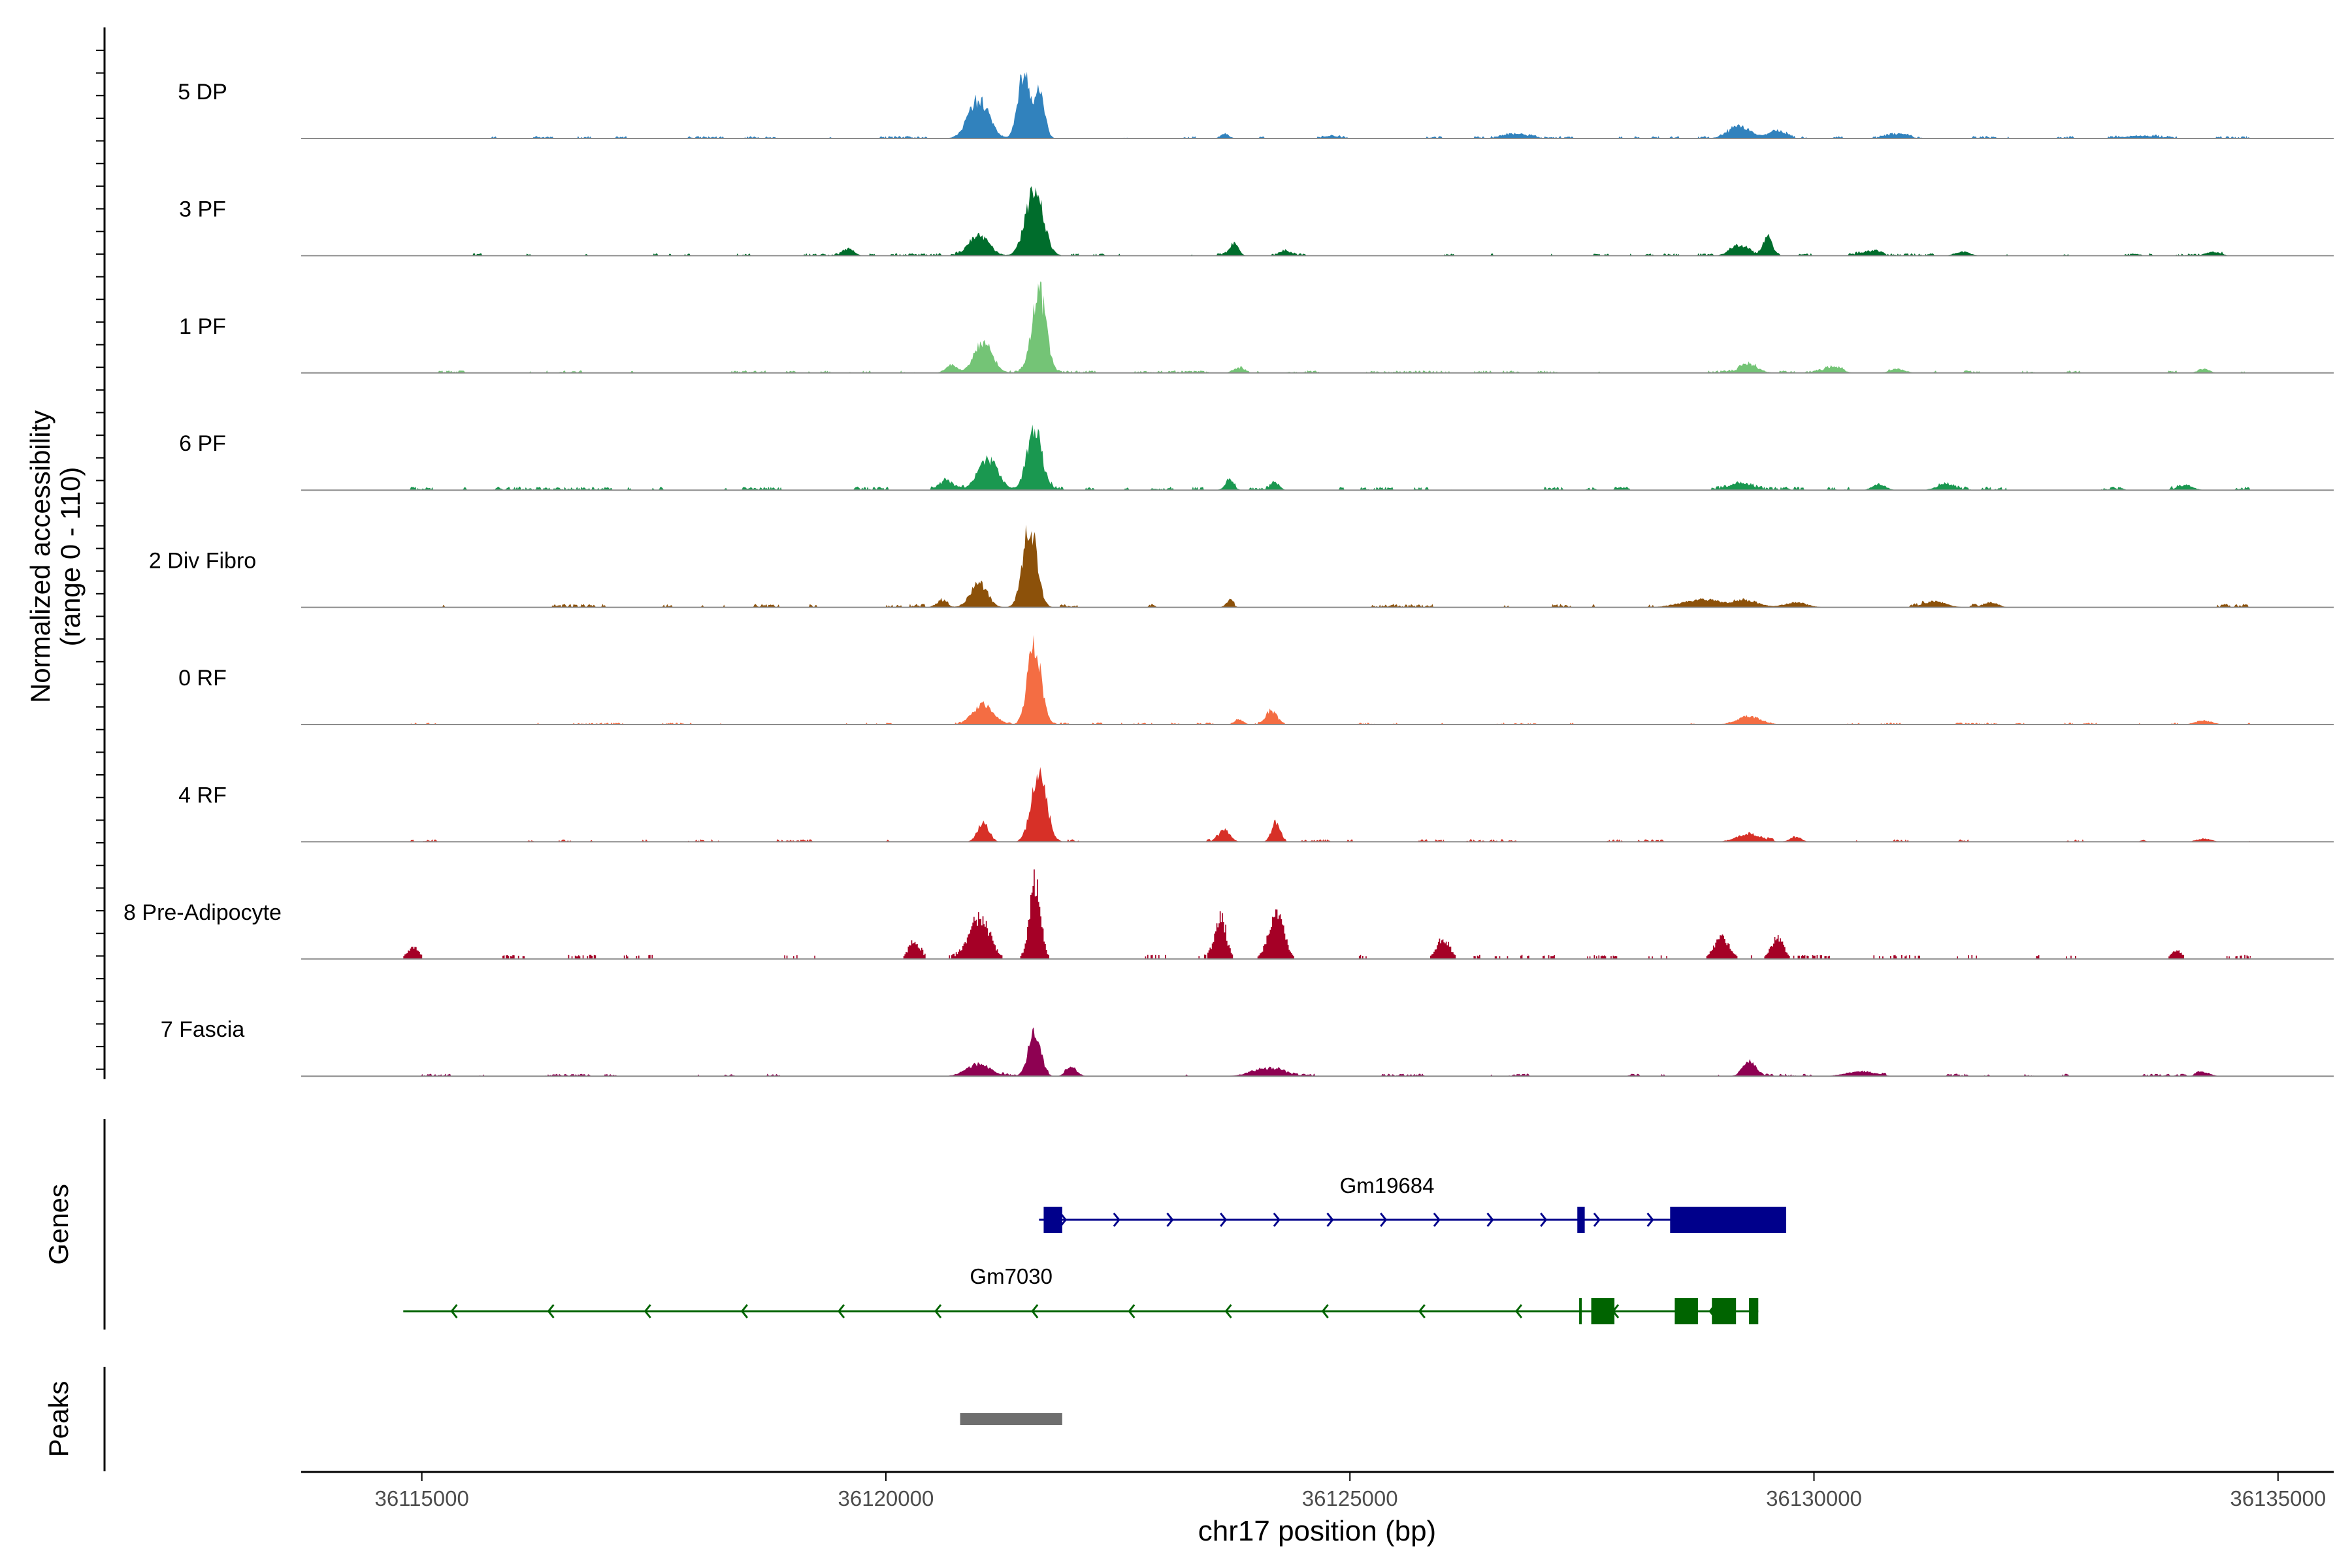 This screenshot has width=2352, height=1568. I want to click on gene-label-Gm7030: Gm7030, so click(1011, 1276).